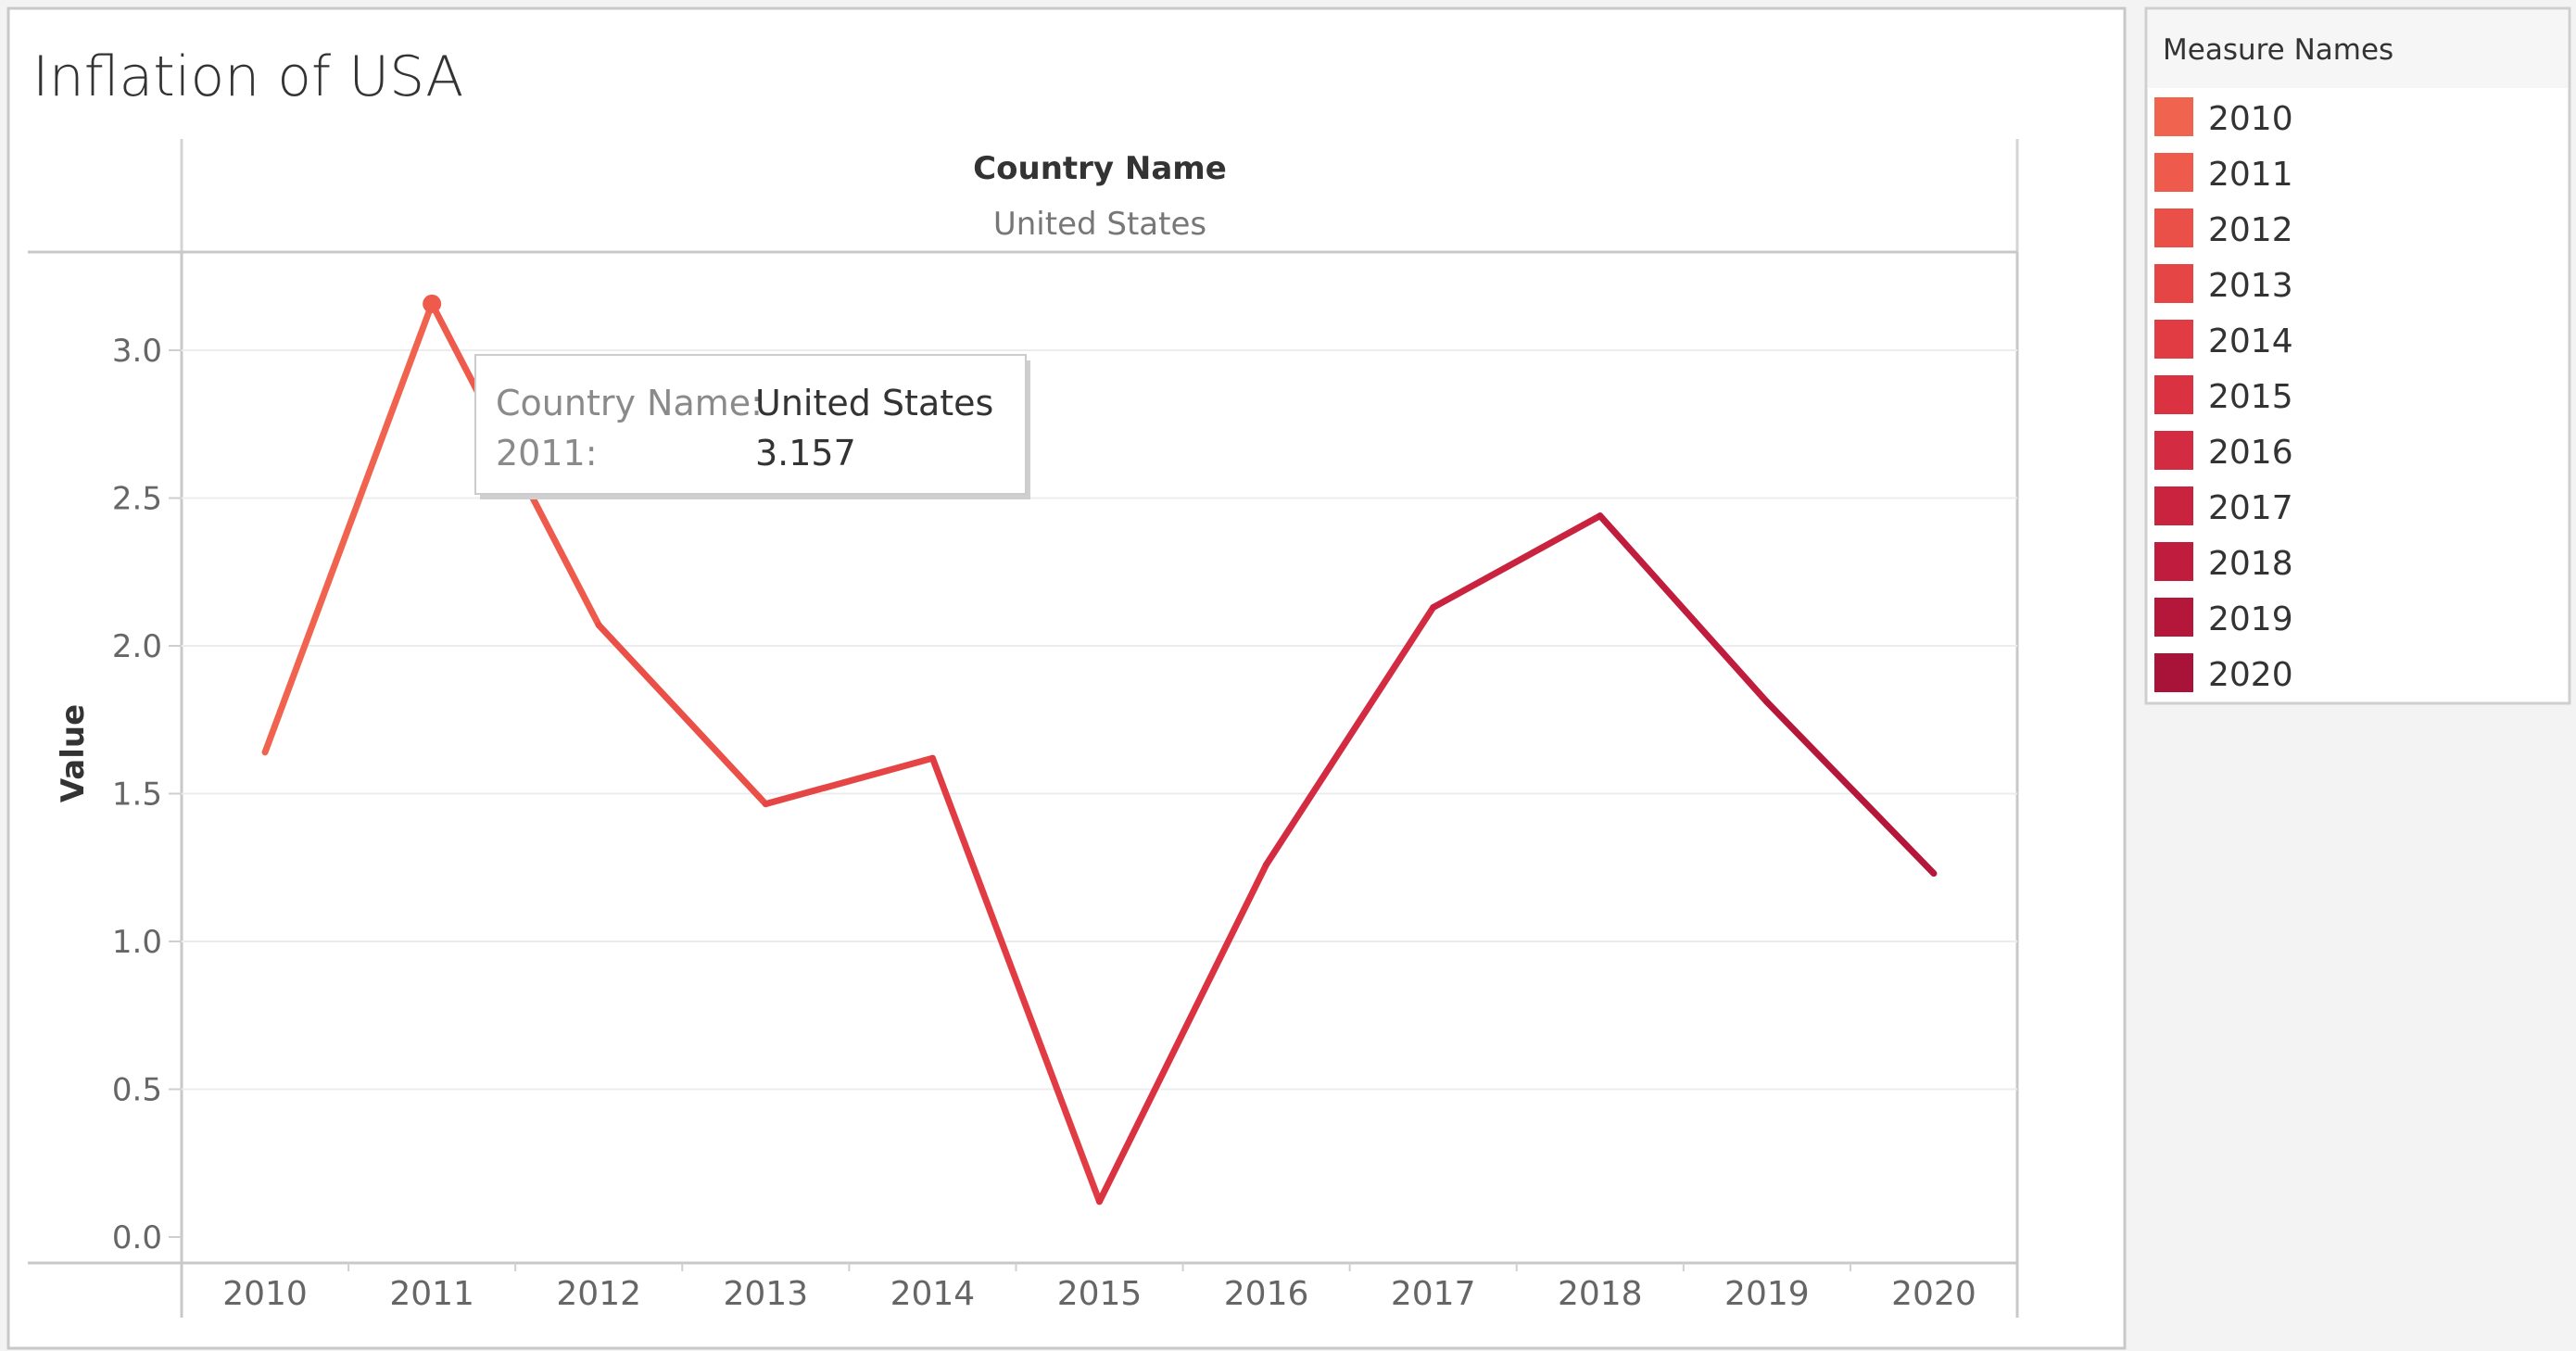 Image resolution: width=2576 pixels, height=1351 pixels. Describe the element at coordinates (2250, 675) in the screenshot. I see `legend-label-2020: 2020` at that location.